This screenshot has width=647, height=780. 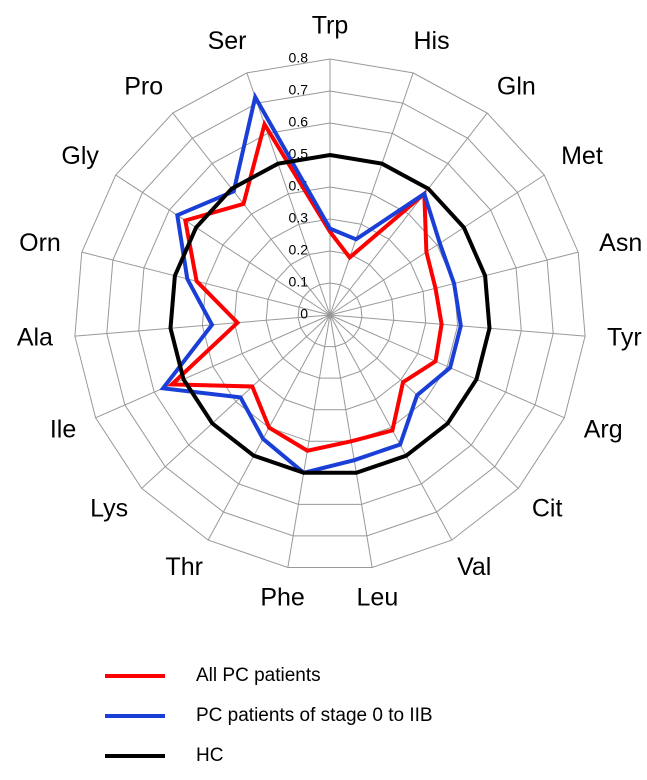 I want to click on category-label: Val, so click(x=474, y=567).